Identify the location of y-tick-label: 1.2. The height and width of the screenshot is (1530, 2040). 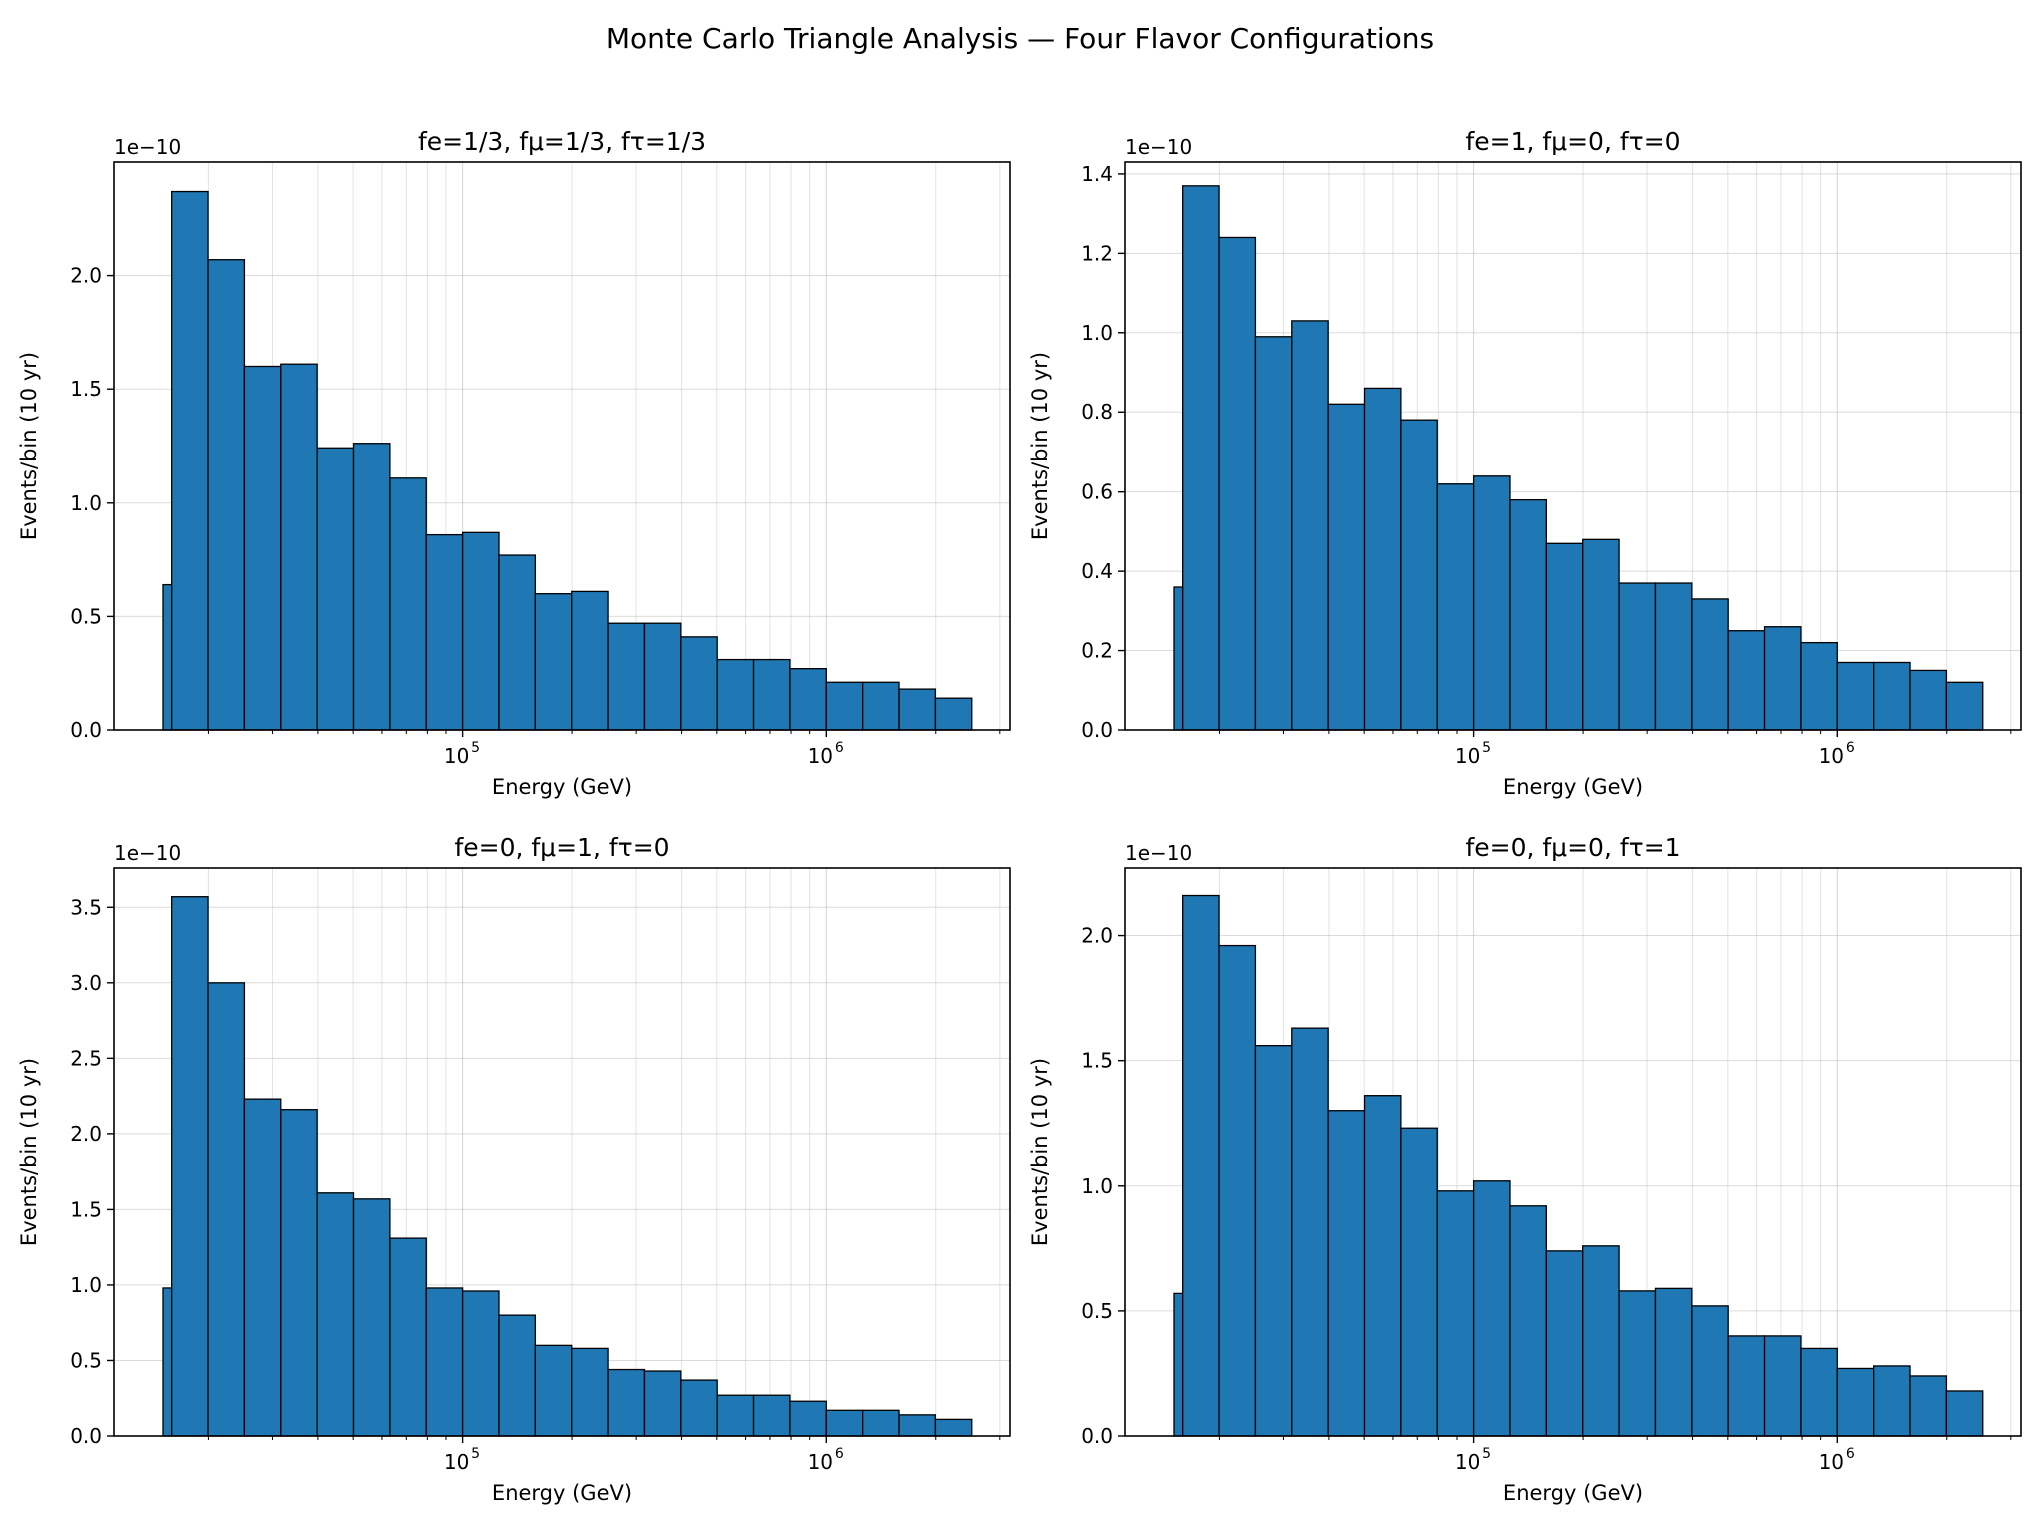
(1097, 253).